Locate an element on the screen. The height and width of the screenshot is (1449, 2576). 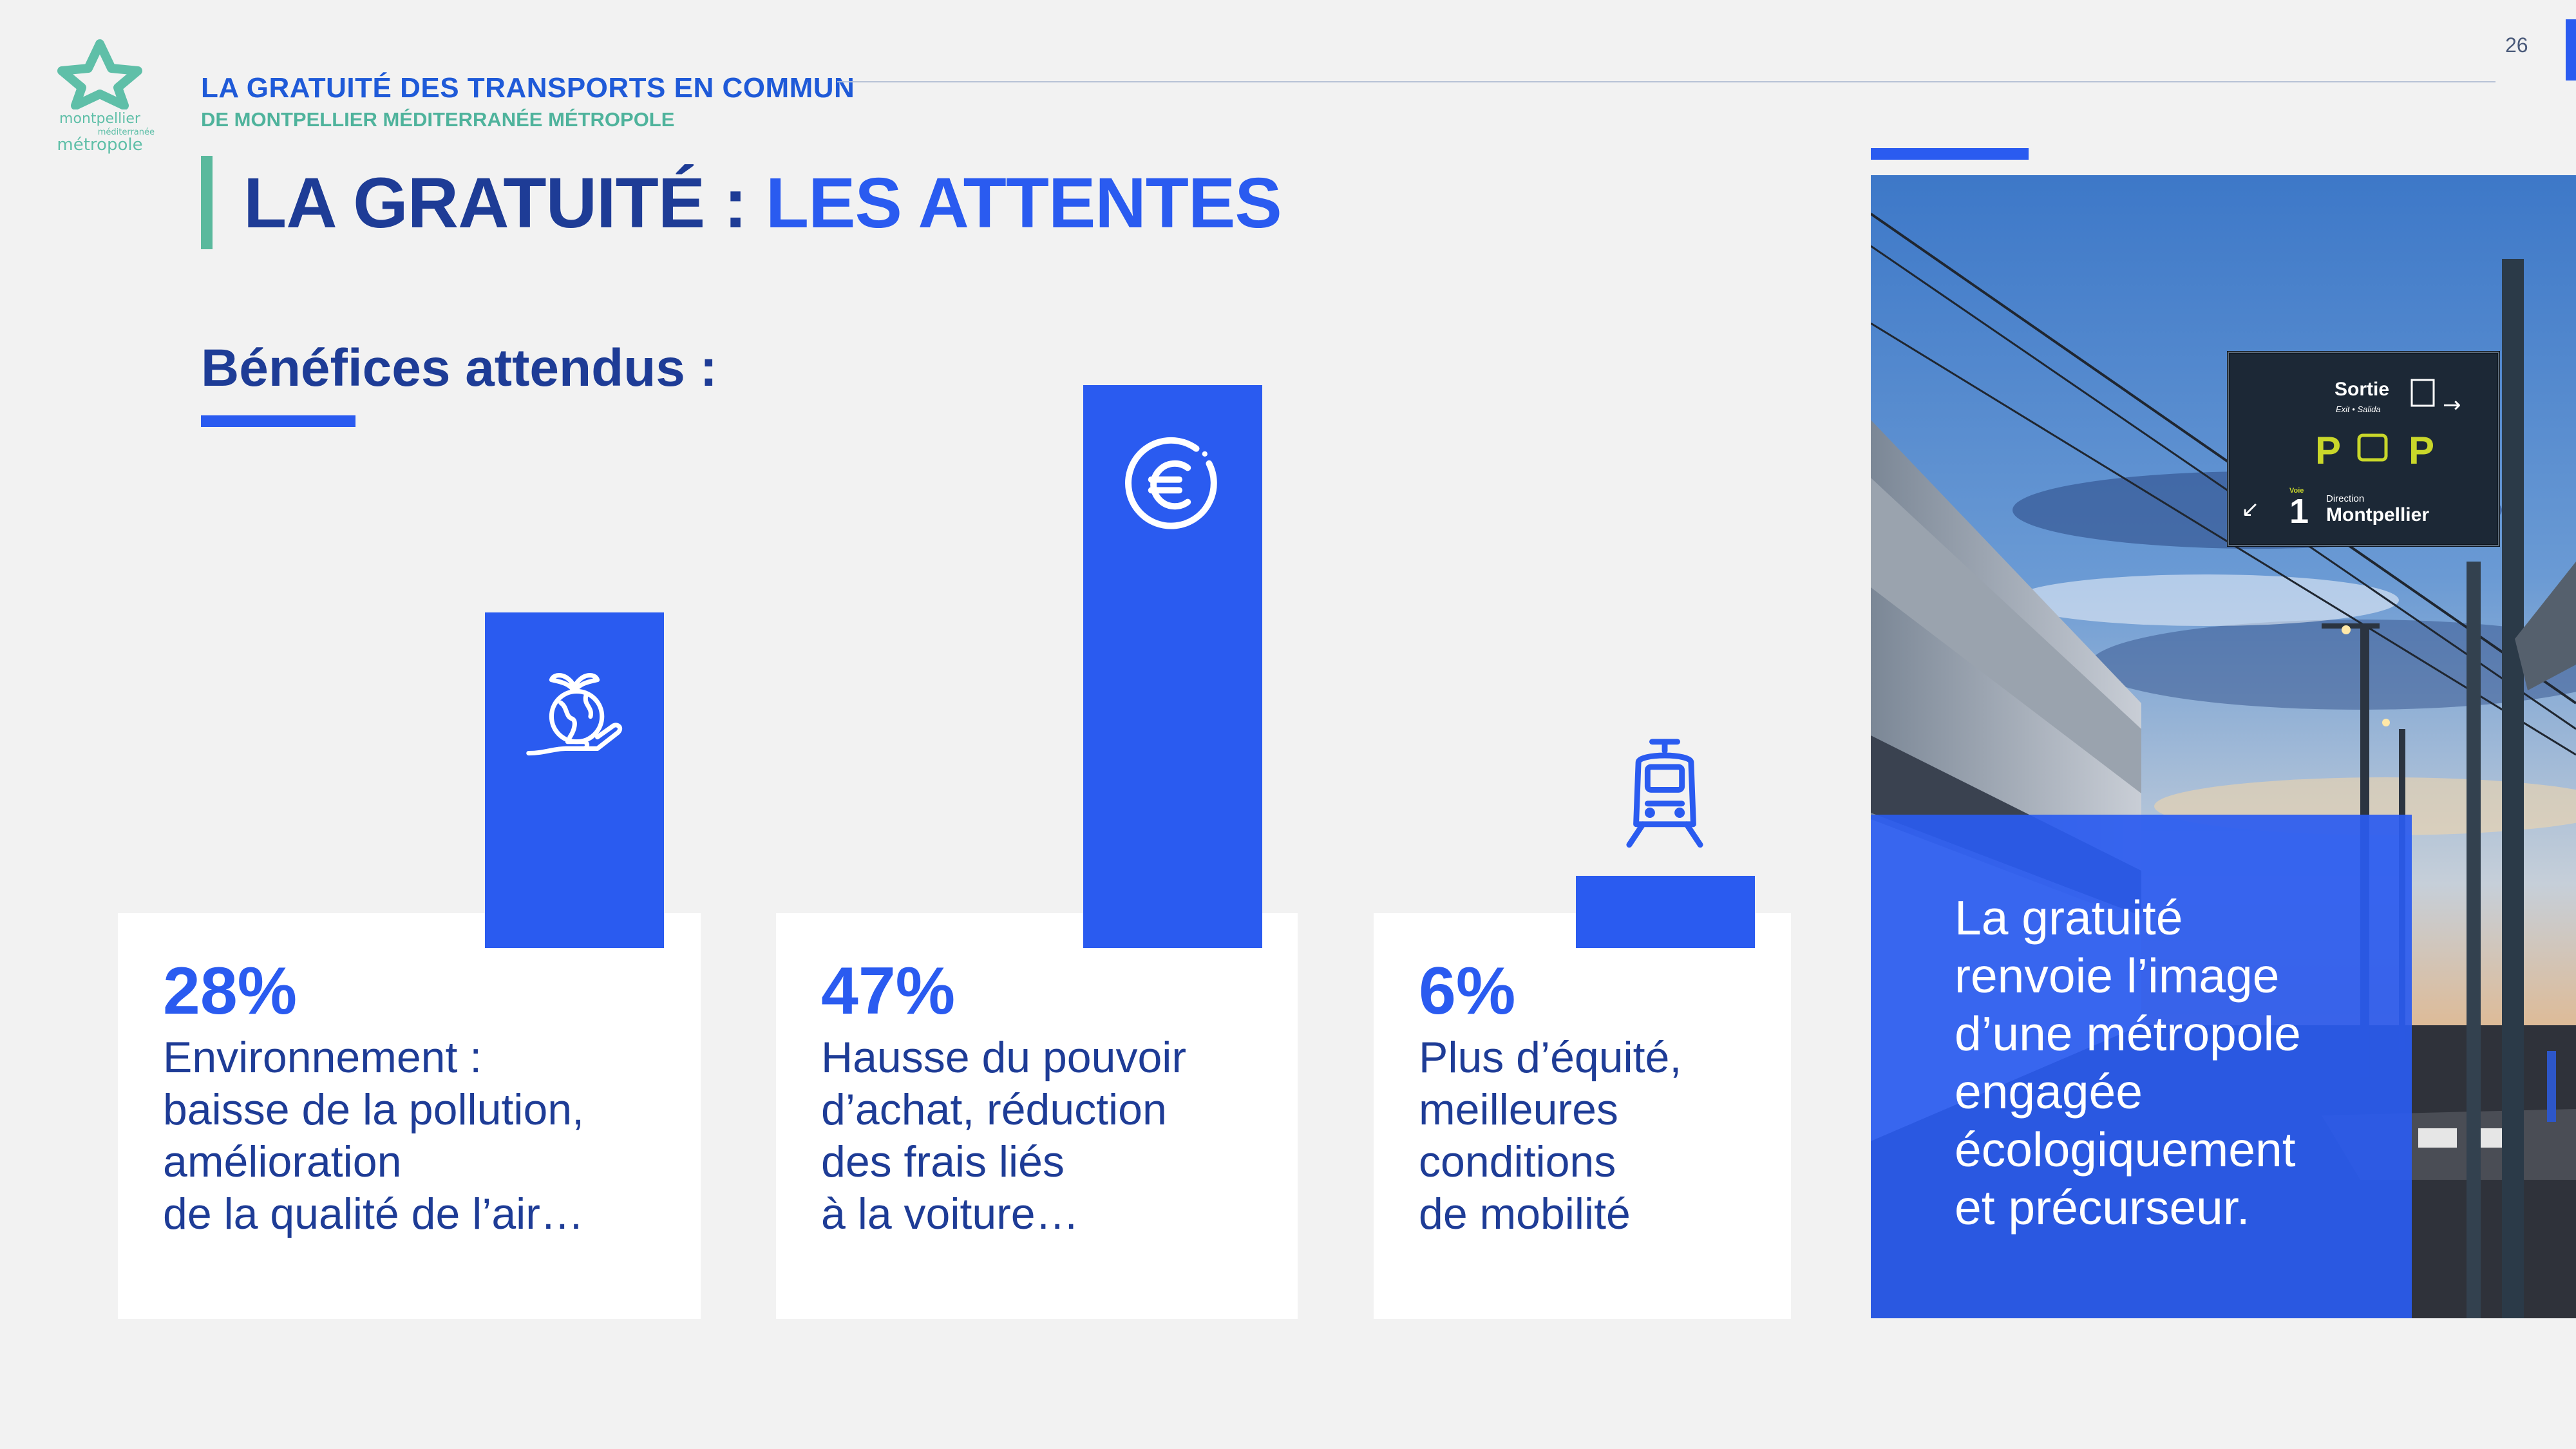
page-title-part2: LES ATTENTES is located at coordinates (1023, 203).